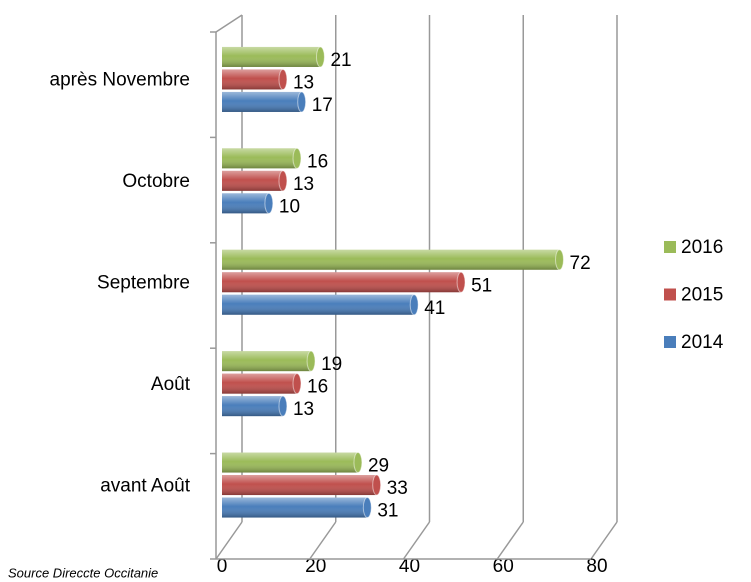 Image resolution: width=751 pixels, height=582 pixels. What do you see at coordinates (331, 364) in the screenshot?
I see `value-label: 19` at bounding box center [331, 364].